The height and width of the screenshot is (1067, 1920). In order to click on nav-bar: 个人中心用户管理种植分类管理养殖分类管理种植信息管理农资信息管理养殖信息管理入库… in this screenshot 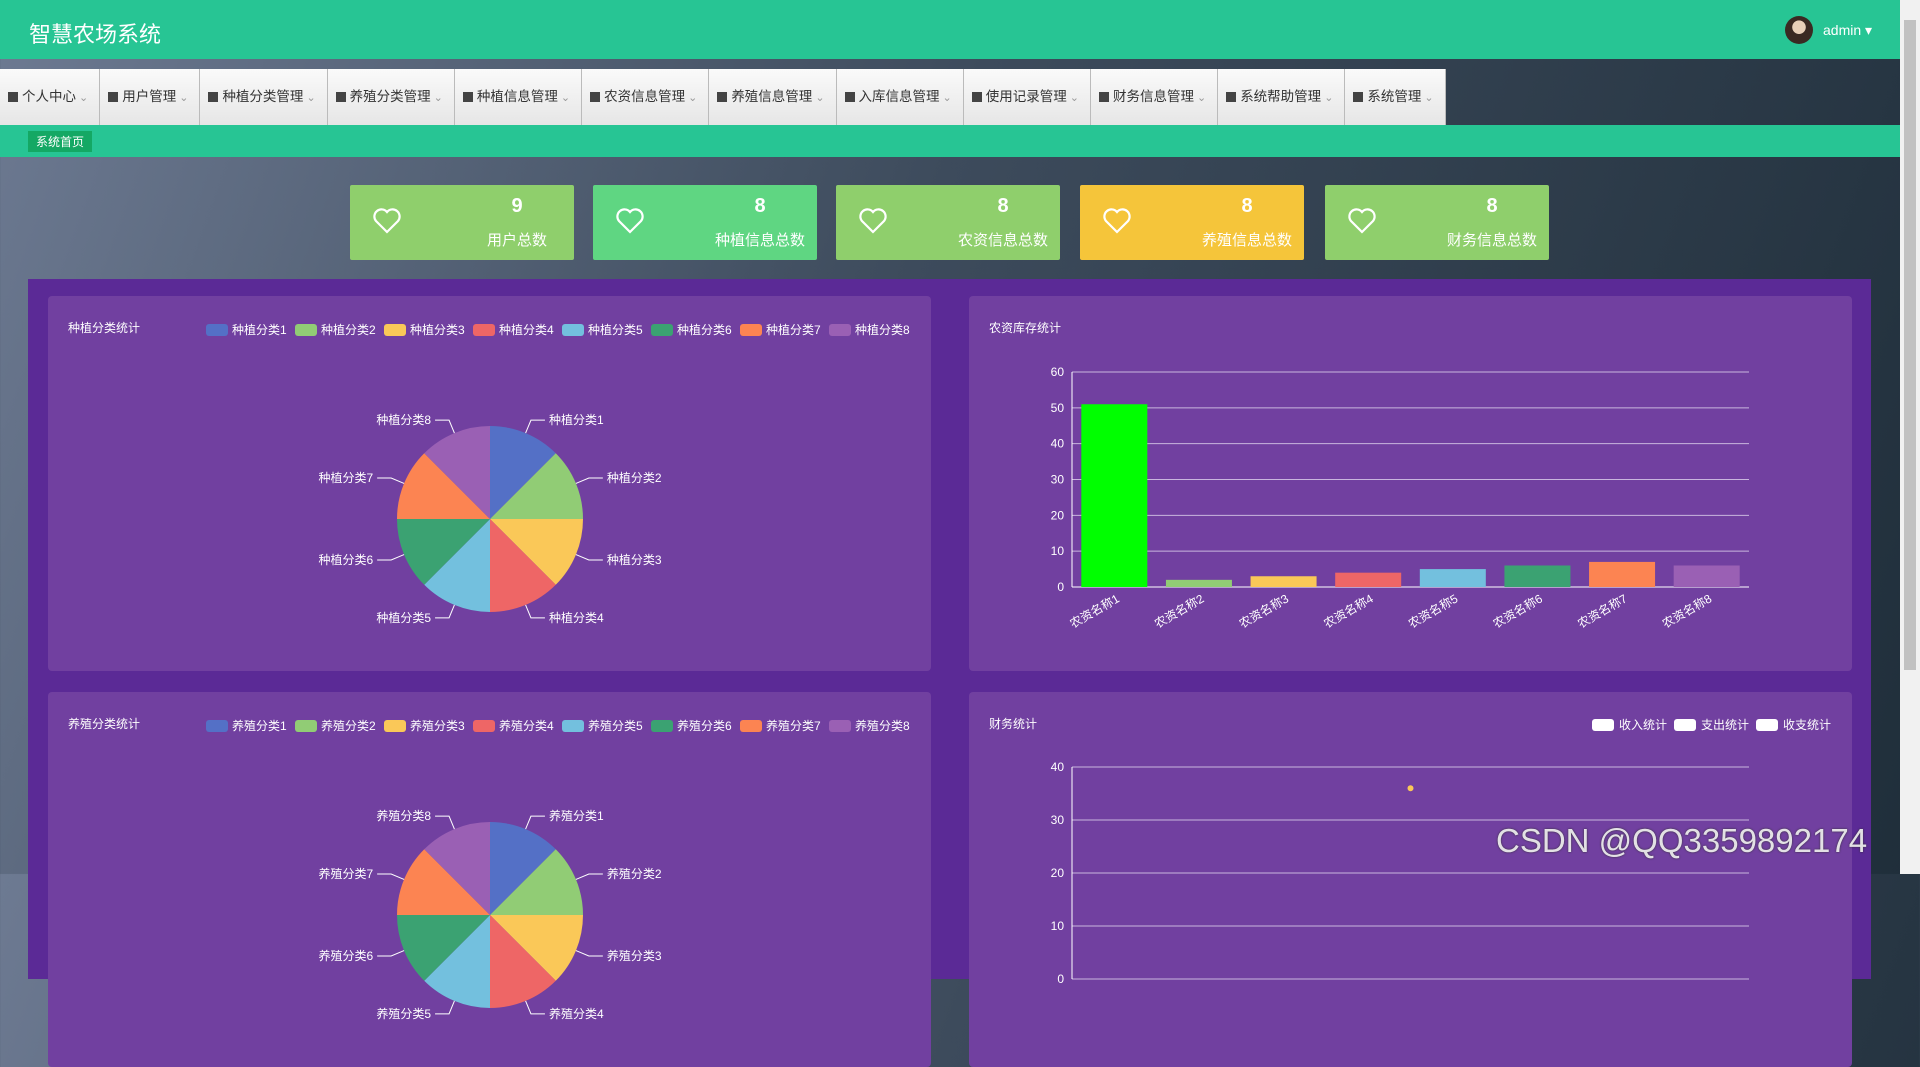, I will do `click(723, 97)`.